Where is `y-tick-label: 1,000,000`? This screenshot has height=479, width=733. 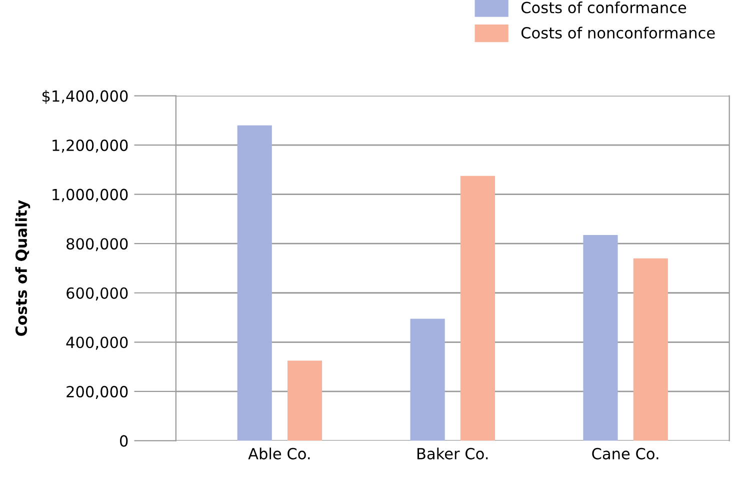
y-tick-label: 1,000,000 is located at coordinates (90, 195).